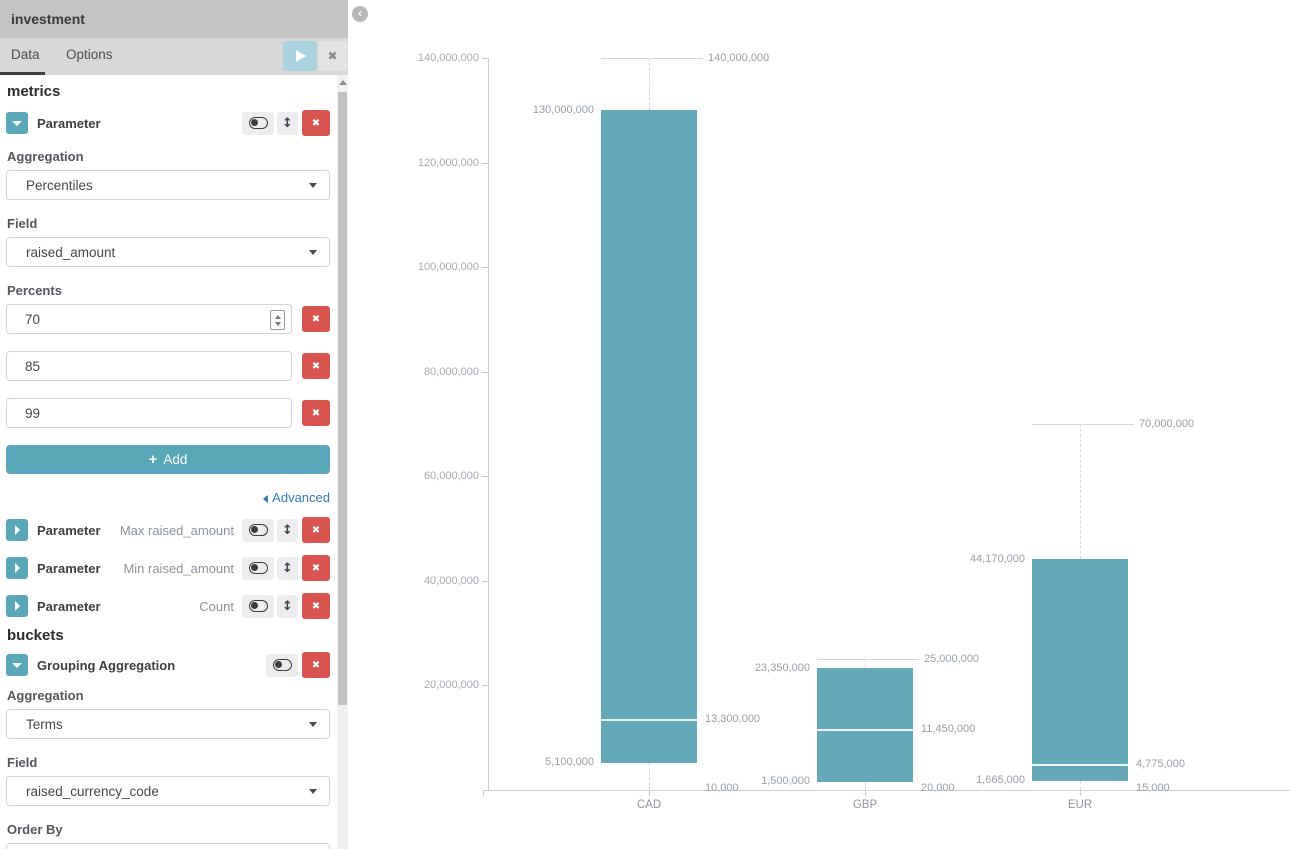 The width and height of the screenshot is (1290, 849). Describe the element at coordinates (168, 185) in the screenshot. I see `aggregation-select: Percentiles` at that location.